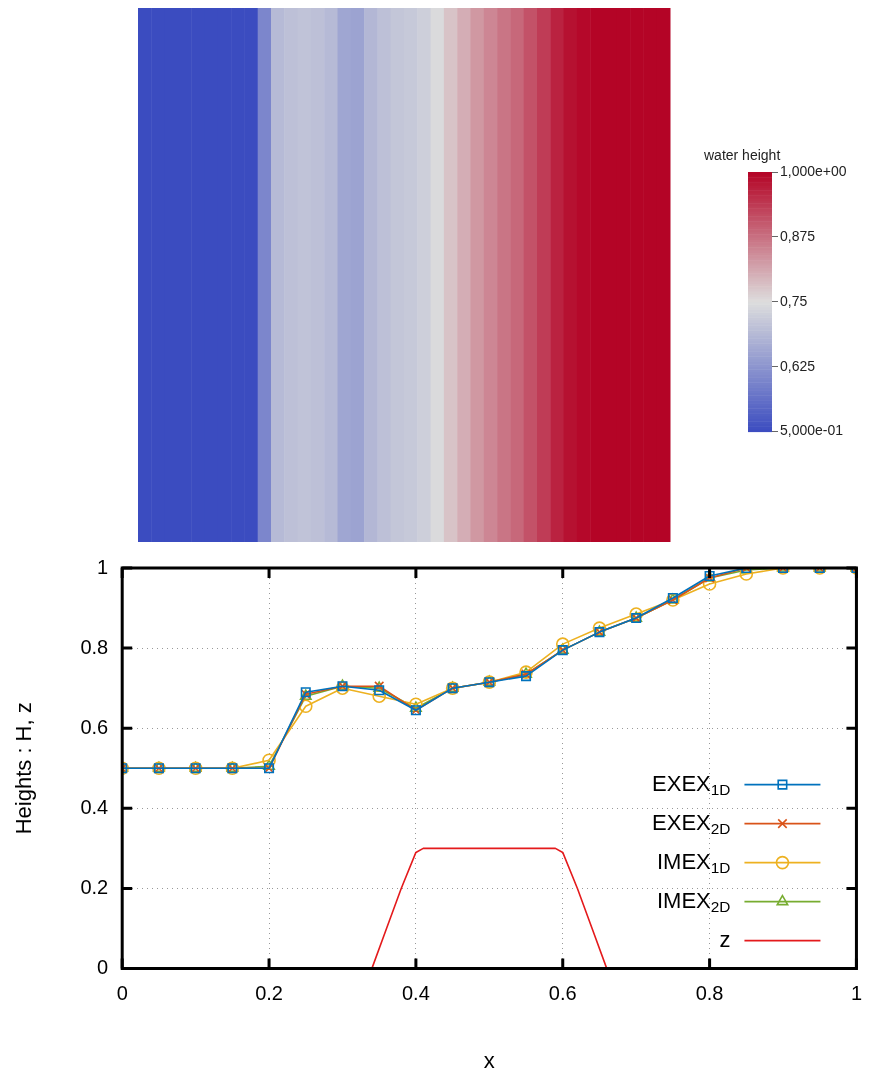 This screenshot has height=1079, width=876. What do you see at coordinates (122, 993) in the screenshot?
I see `x-tick-label: 0` at bounding box center [122, 993].